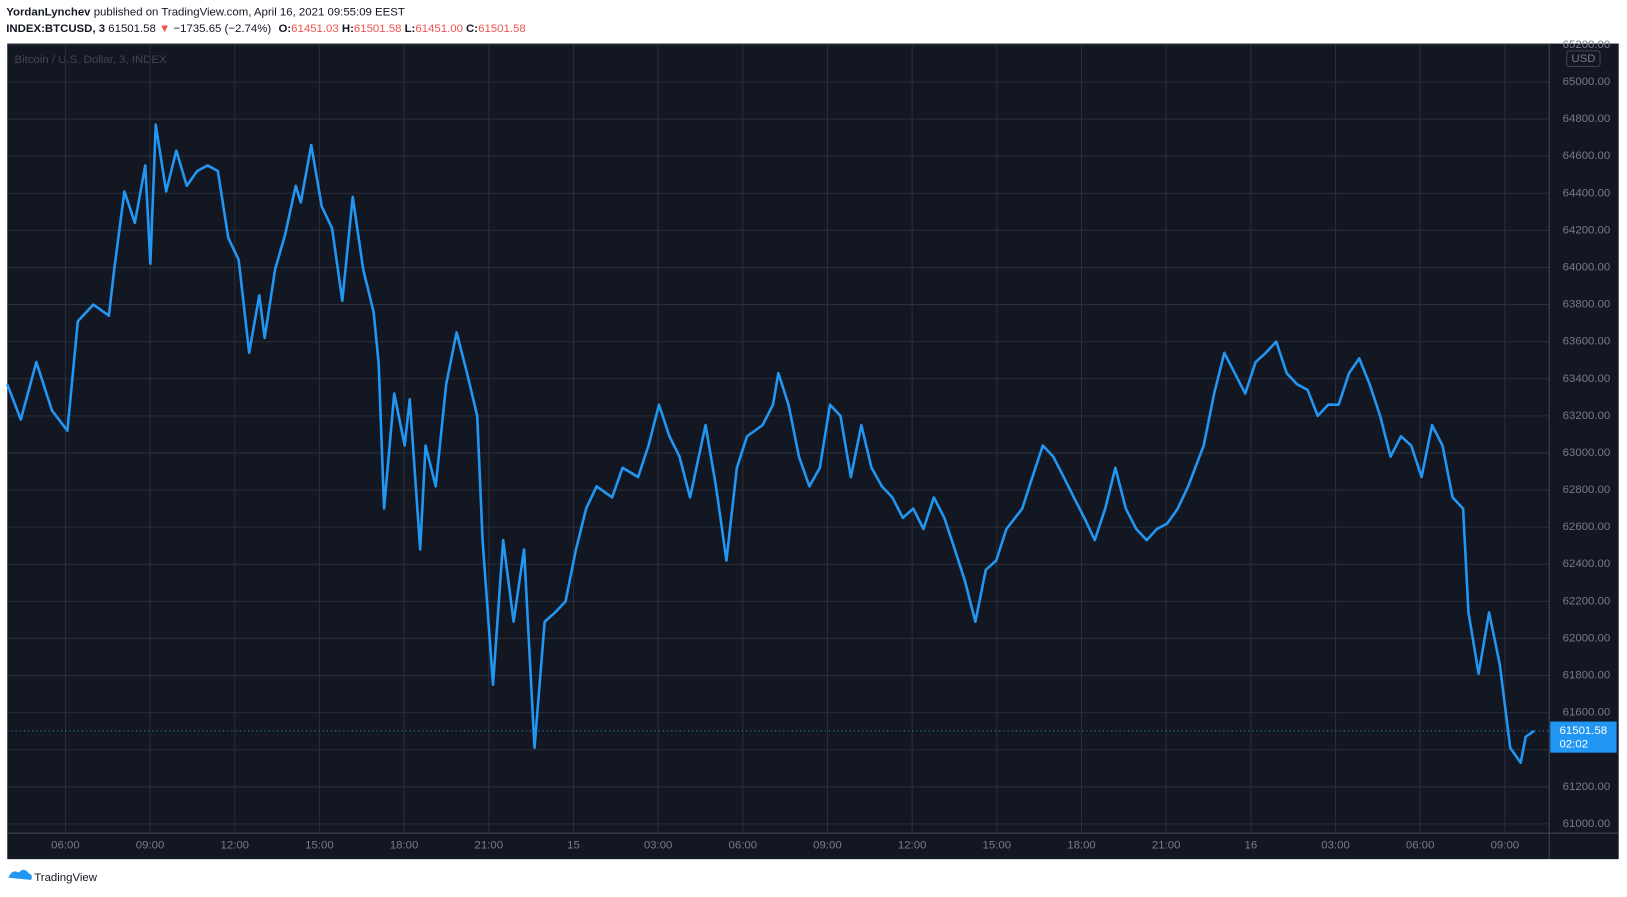  What do you see at coordinates (1587, 713) in the screenshot?
I see `y-tick-label: 61600.00` at bounding box center [1587, 713].